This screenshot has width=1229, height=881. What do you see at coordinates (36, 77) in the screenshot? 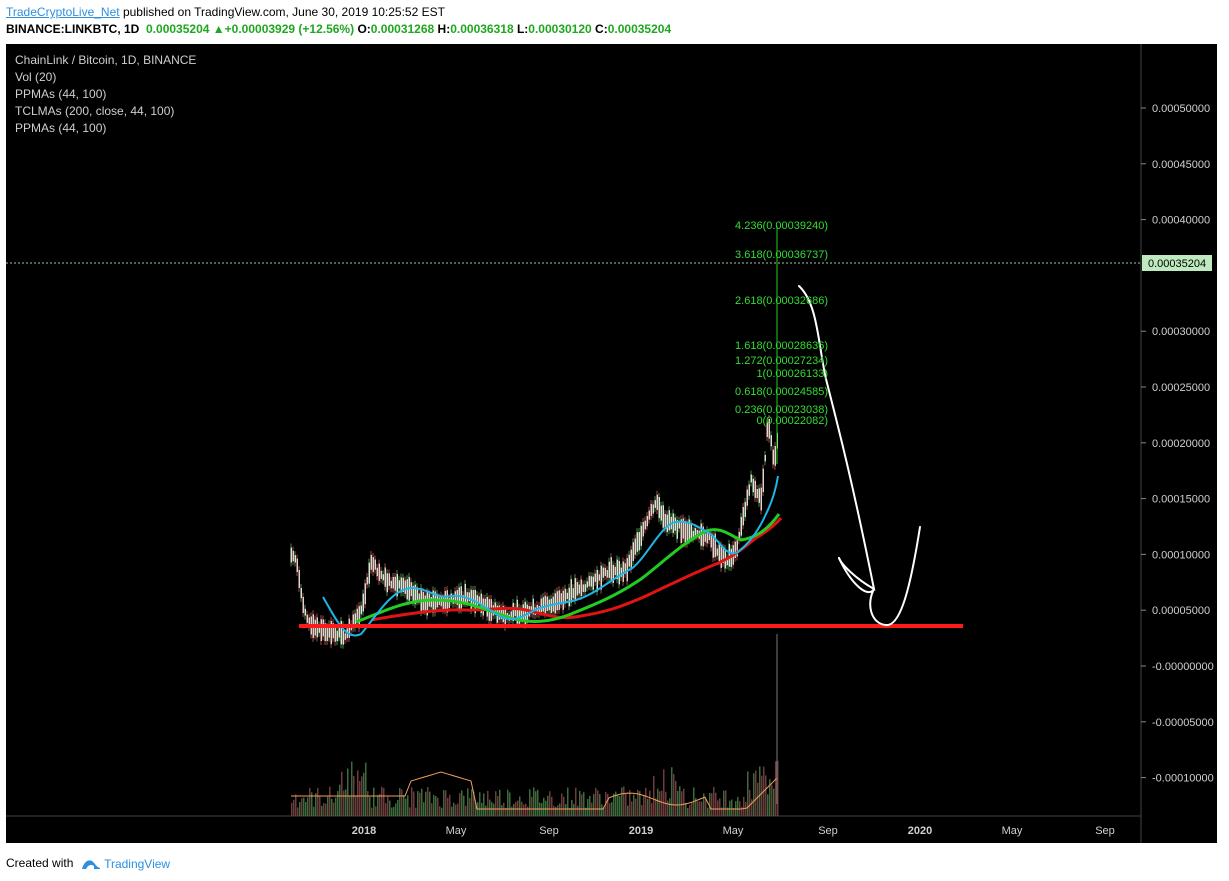
I see `legend-vol: Vol (20)` at bounding box center [36, 77].